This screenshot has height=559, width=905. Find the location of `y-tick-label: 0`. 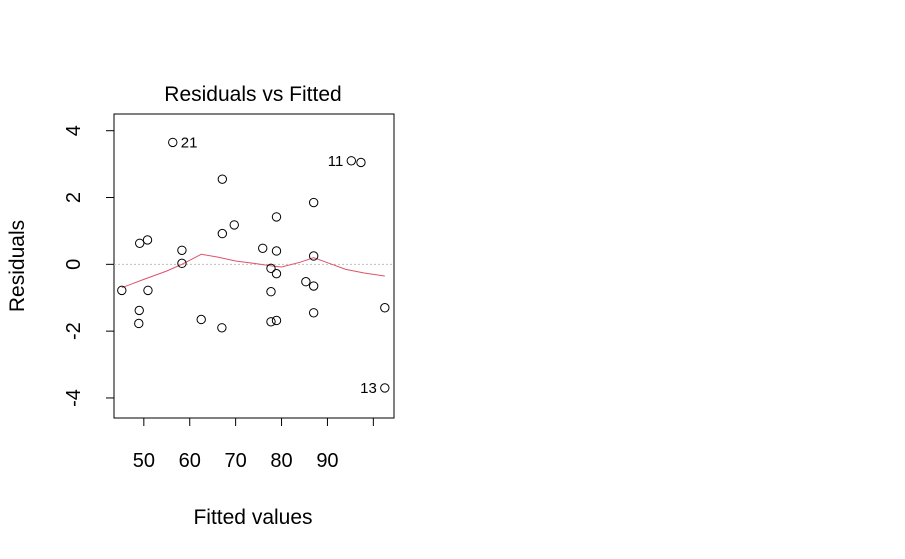

y-tick-label: 0 is located at coordinates (74, 264).